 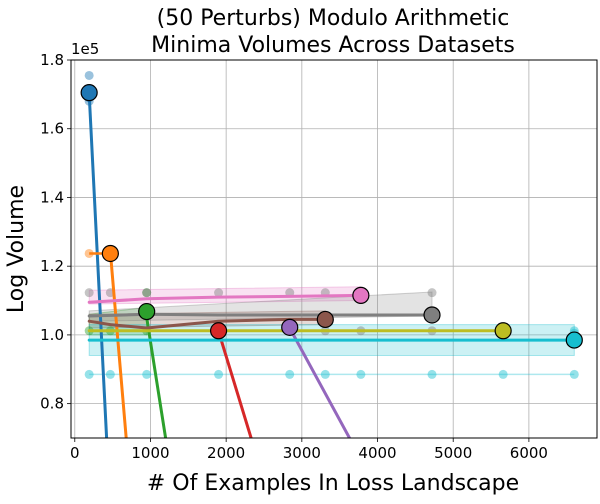 I want to click on line-green, so click(x=156, y=377).